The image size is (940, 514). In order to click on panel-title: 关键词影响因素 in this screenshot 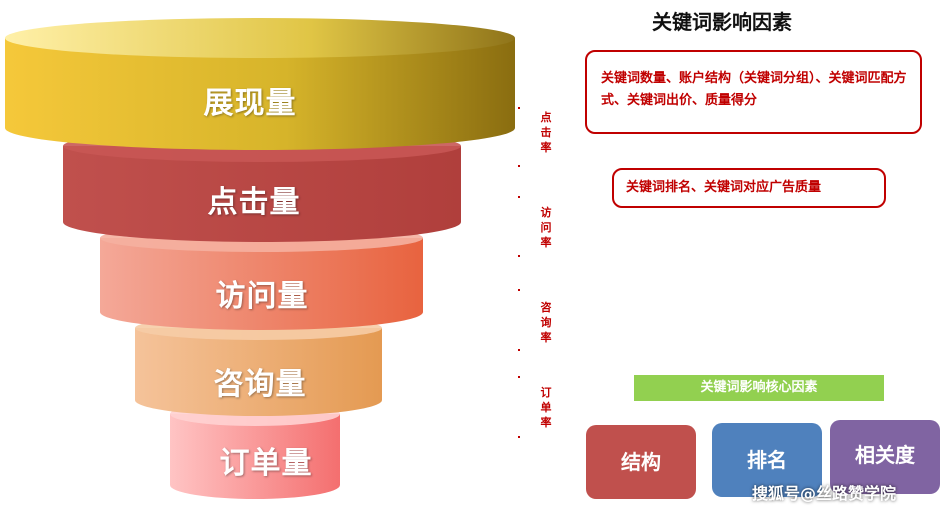, I will do `click(722, 22)`.